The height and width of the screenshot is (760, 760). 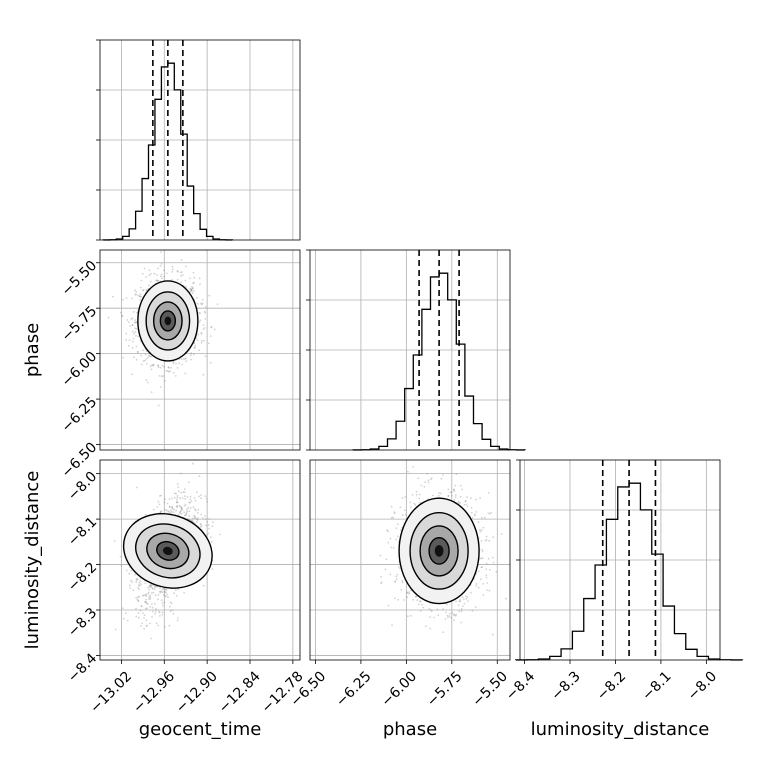 I want to click on scatter-panel-phase-lumdist, so click(x=410, y=560).